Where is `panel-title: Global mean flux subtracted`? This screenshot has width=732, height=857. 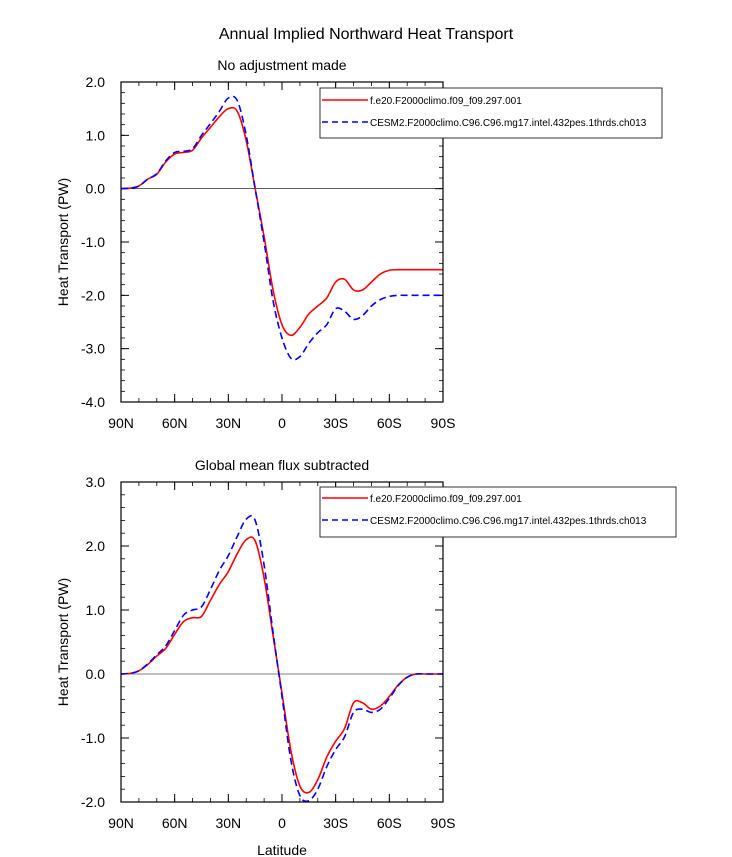
panel-title: Global mean flux subtracted is located at coordinates (282, 465).